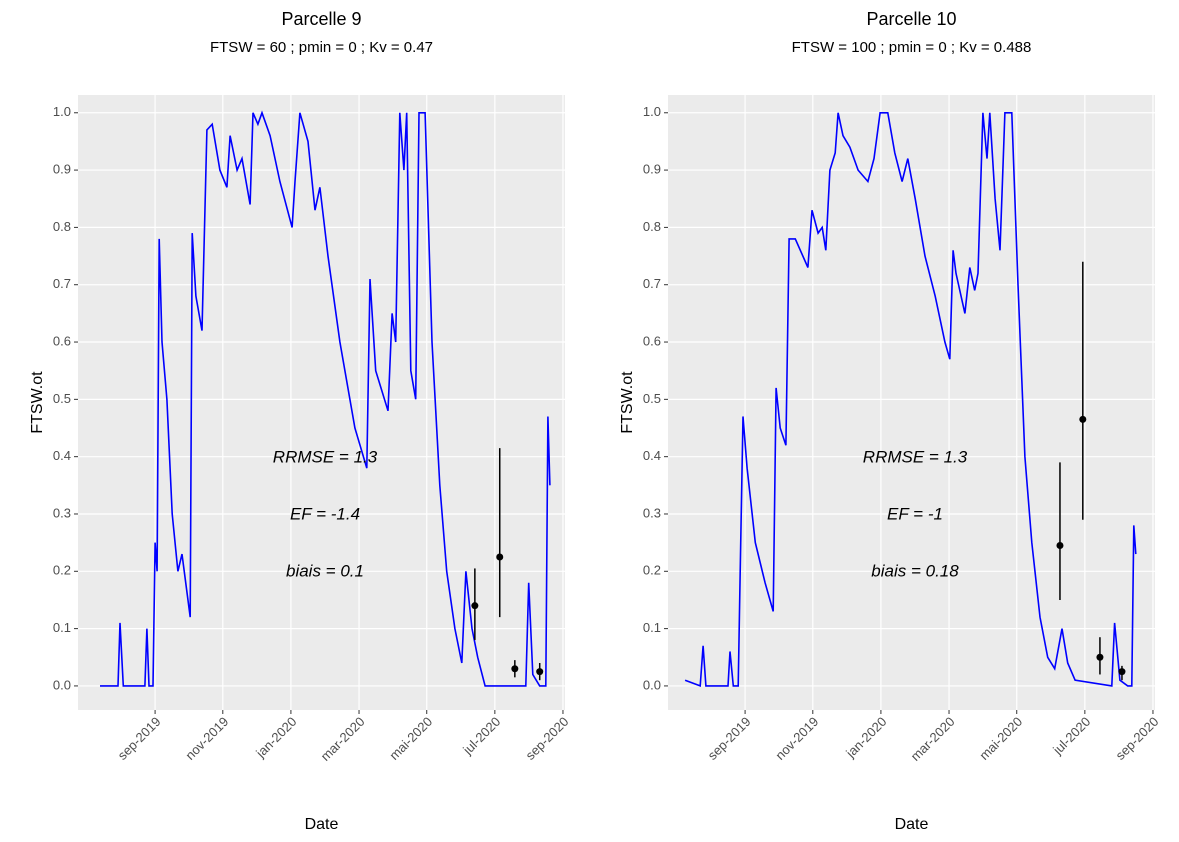 The height and width of the screenshot is (842, 1179). I want to click on annotation: biais = 0.18, so click(915, 570).